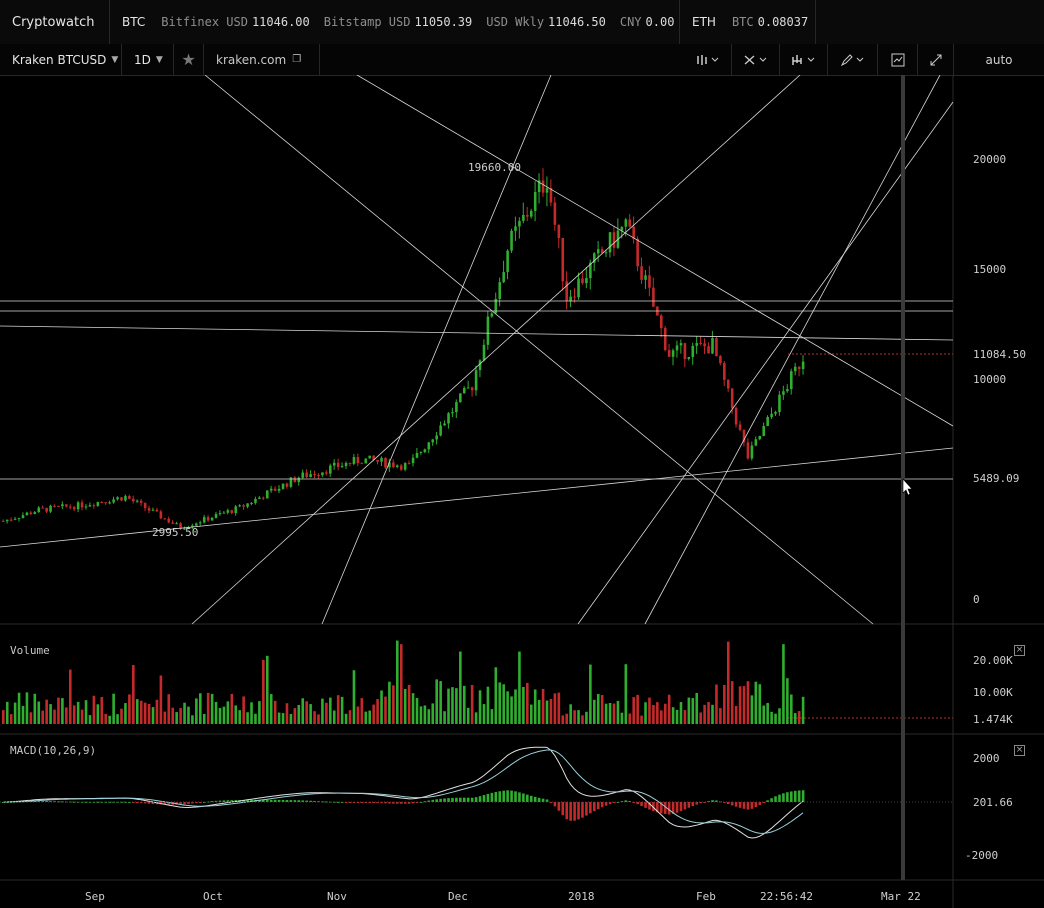 The width and height of the screenshot is (1044, 908). Describe the element at coordinates (708, 59) in the screenshot. I see `indicators-icon` at that location.